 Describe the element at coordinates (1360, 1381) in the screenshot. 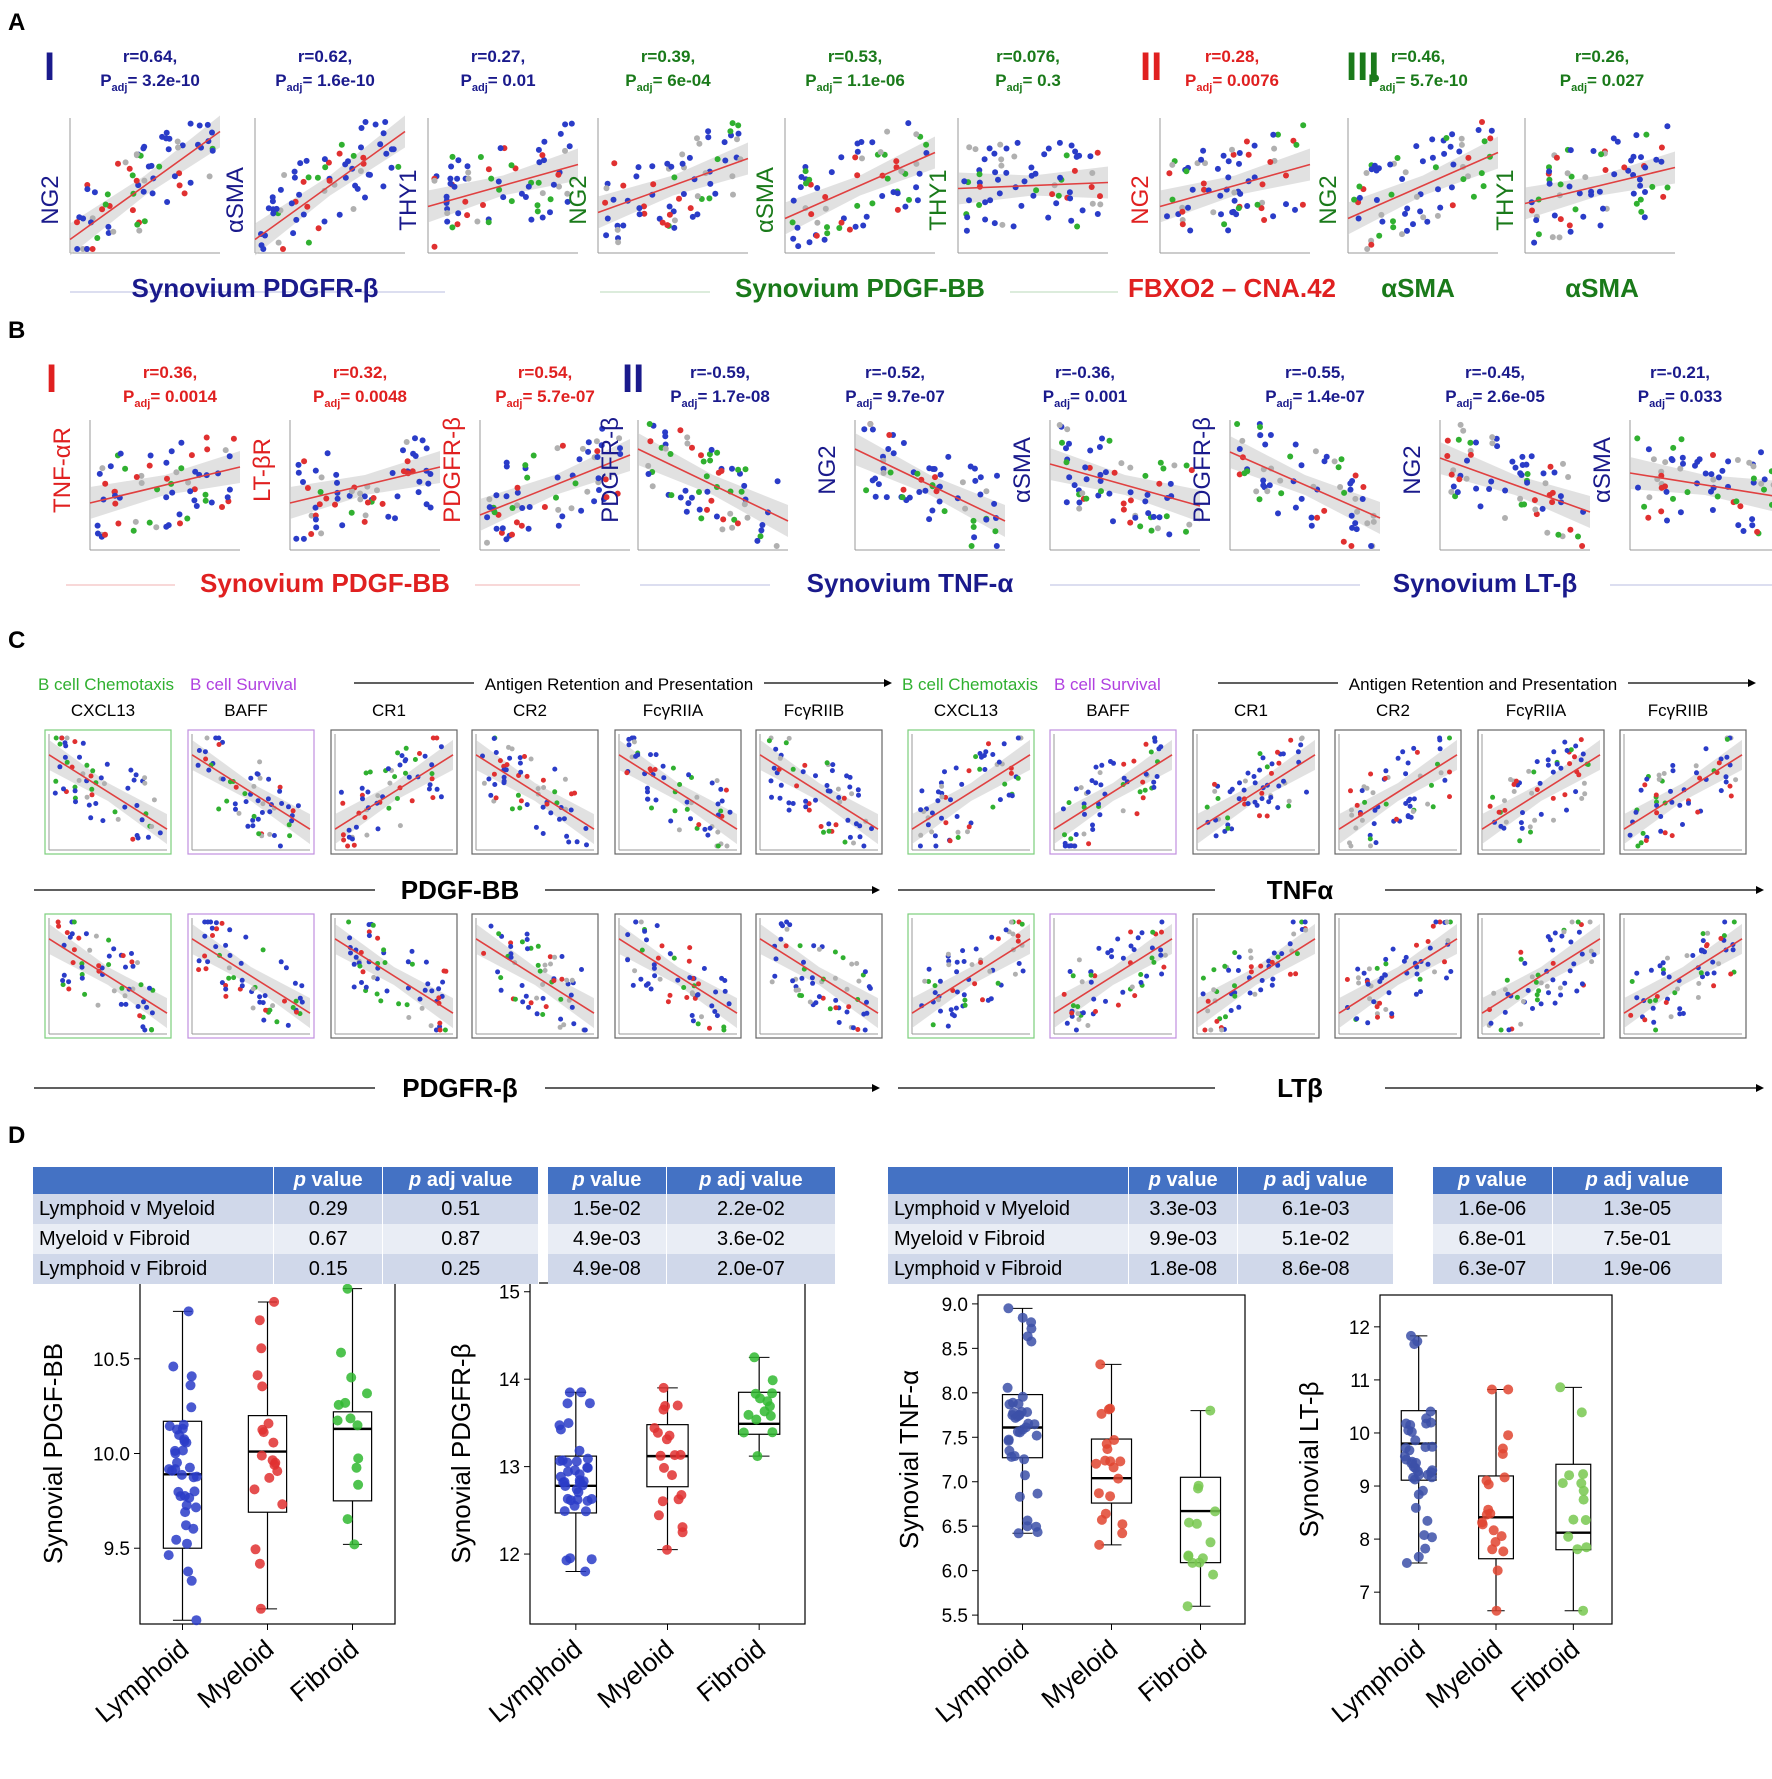

I see `y-tick-label: 11` at that location.